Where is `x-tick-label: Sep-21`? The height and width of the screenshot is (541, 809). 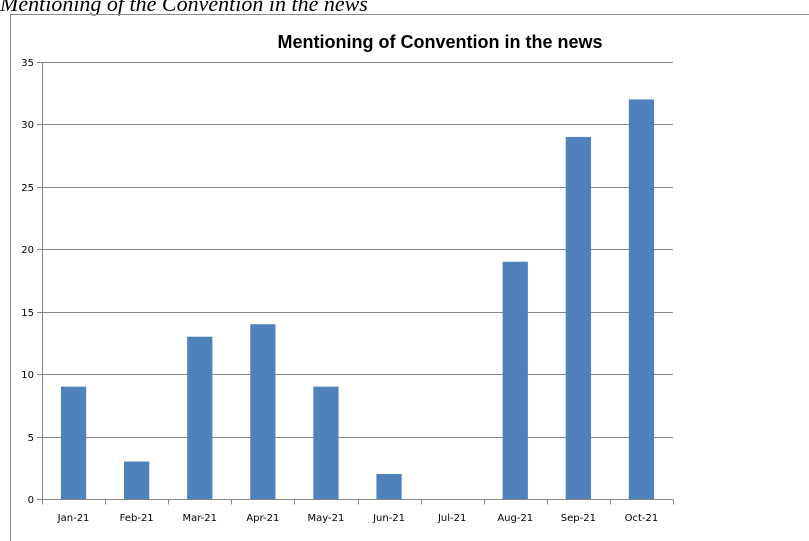
x-tick-label: Sep-21 is located at coordinates (578, 518).